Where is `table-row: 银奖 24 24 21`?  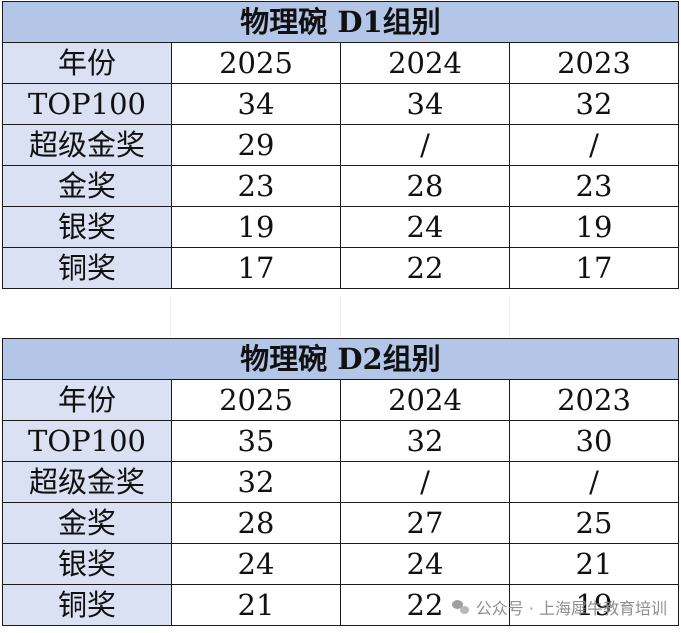 table-row: 银奖 24 24 21 is located at coordinates (340, 564).